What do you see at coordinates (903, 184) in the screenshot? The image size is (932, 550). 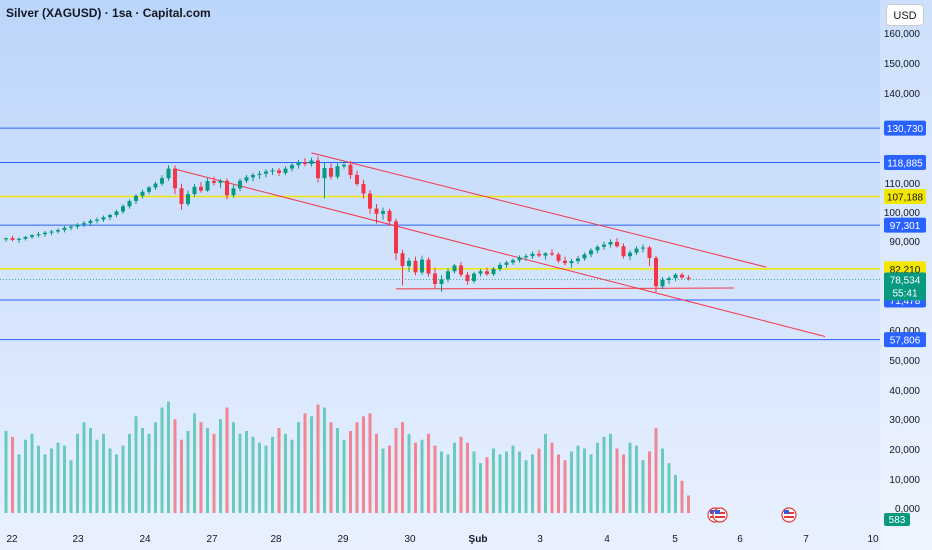 I see `y-tick-label: 110,000` at bounding box center [903, 184].